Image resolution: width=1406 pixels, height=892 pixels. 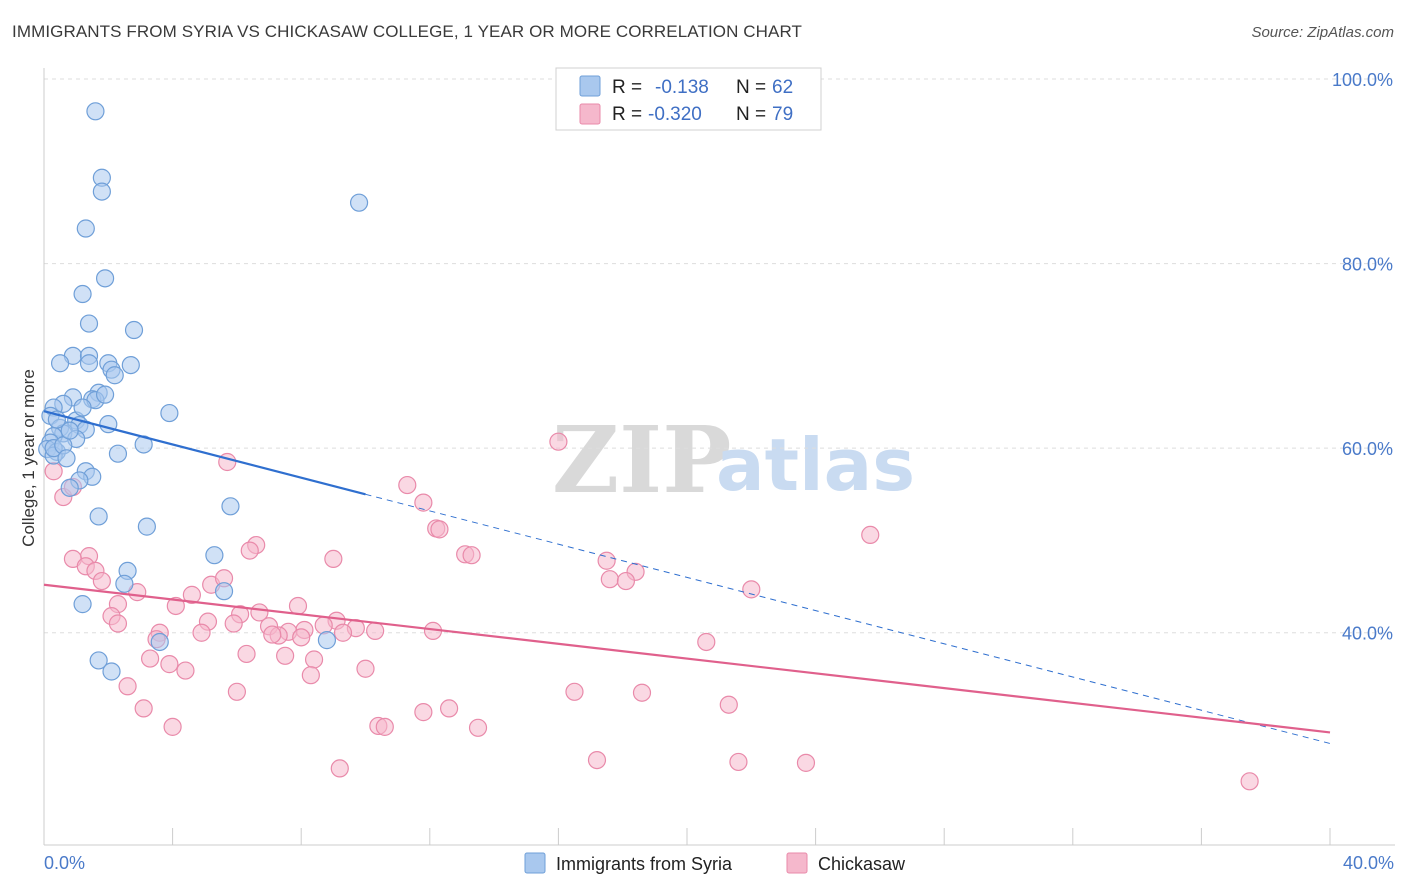 What do you see at coordinates (782, 87) in the screenshot?
I see `legend-n-value-syria: 62` at bounding box center [782, 87].